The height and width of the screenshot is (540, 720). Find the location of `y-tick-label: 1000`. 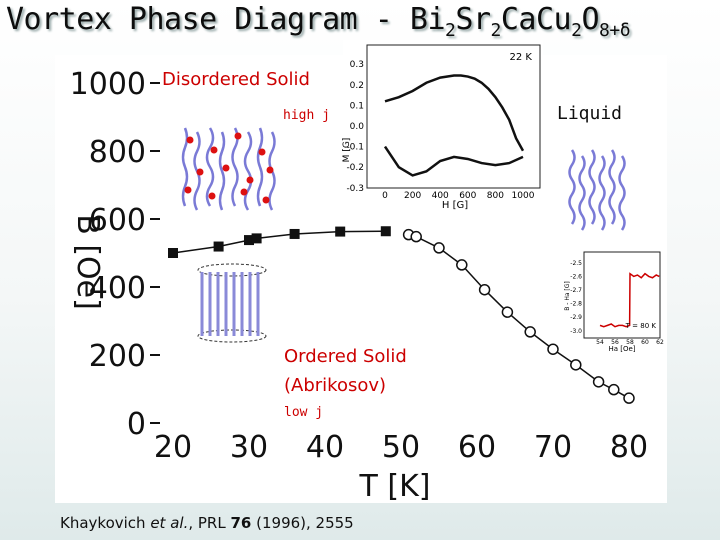

y-tick-label: 1000 is located at coordinates (108, 84).